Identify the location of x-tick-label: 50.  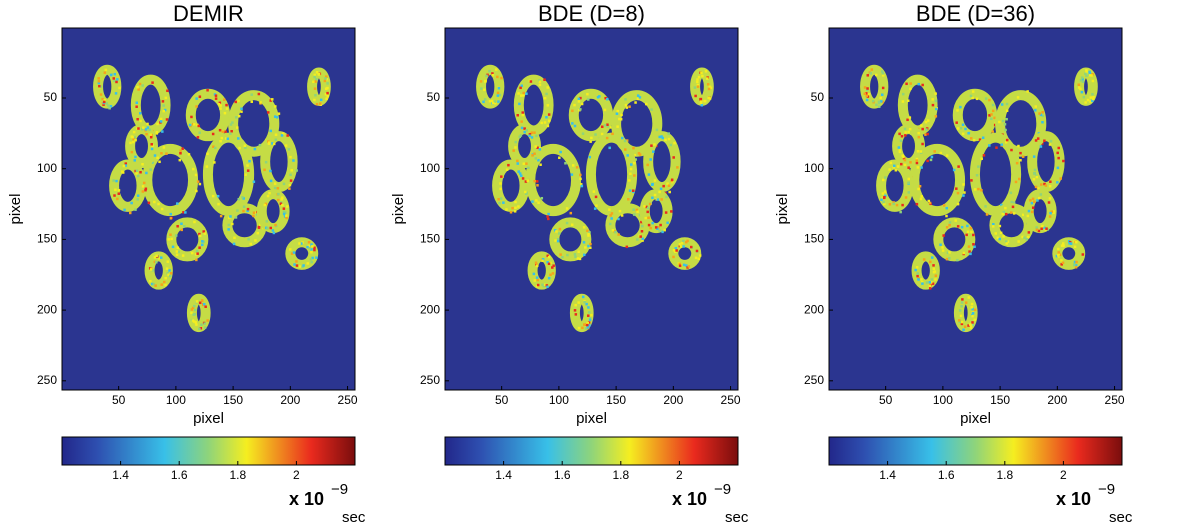
(886, 400).